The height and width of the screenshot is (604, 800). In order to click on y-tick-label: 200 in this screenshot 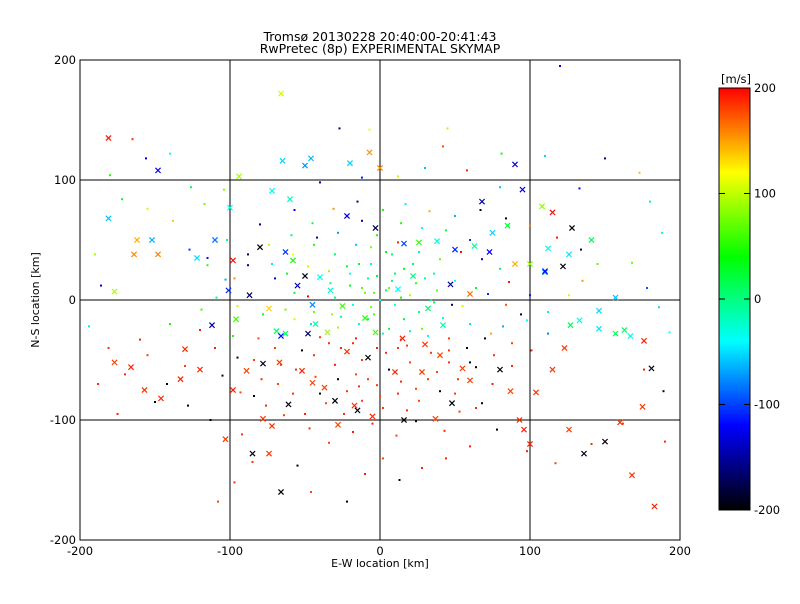, I will do `click(65, 60)`.